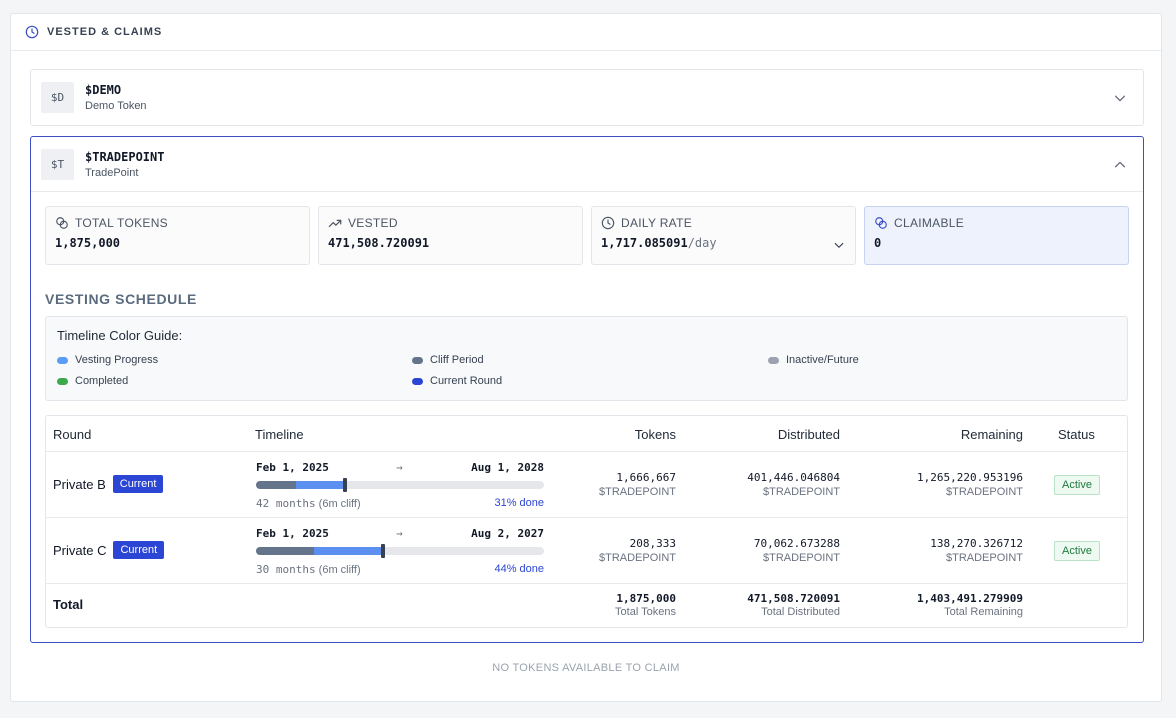 The width and height of the screenshot is (1176, 718). Describe the element at coordinates (586, 32) in the screenshot. I see `panel-header: VESTED & CLAIMS` at that location.